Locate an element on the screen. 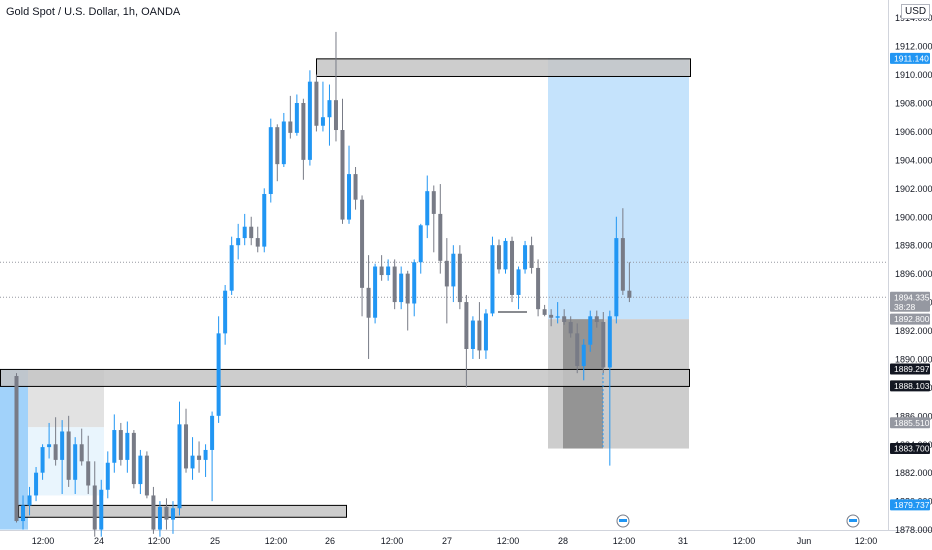 The height and width of the screenshot is (550, 932). y-tick-label: 1882.000 is located at coordinates (913, 473).